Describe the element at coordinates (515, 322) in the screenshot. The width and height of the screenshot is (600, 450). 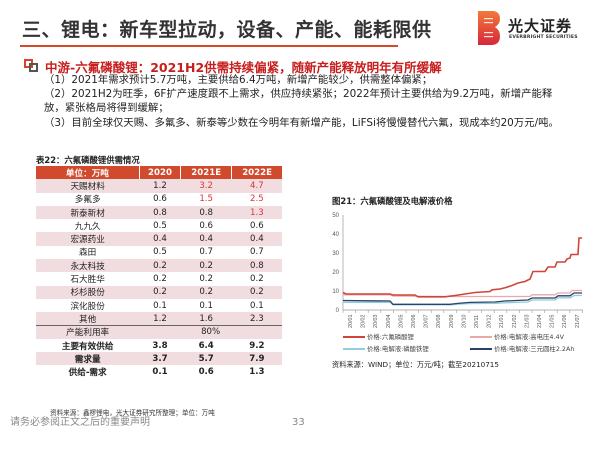
I see `x-tick: 21/02` at that location.